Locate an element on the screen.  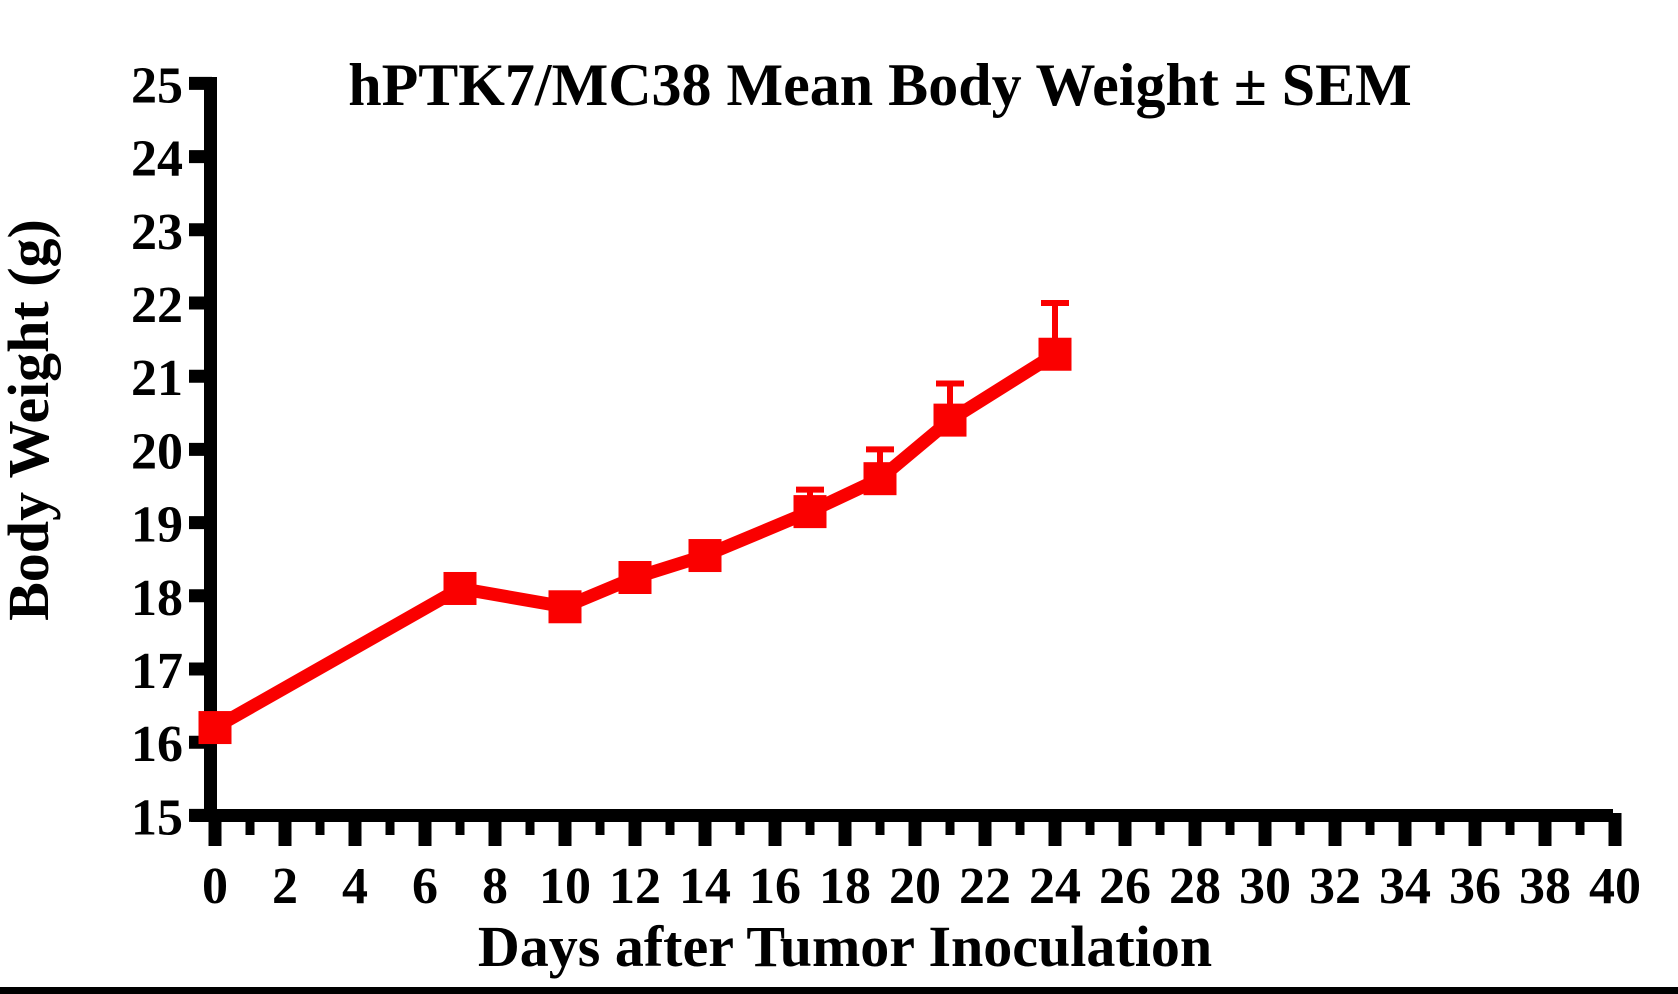
x-tick-label: 18 is located at coordinates (845, 886).